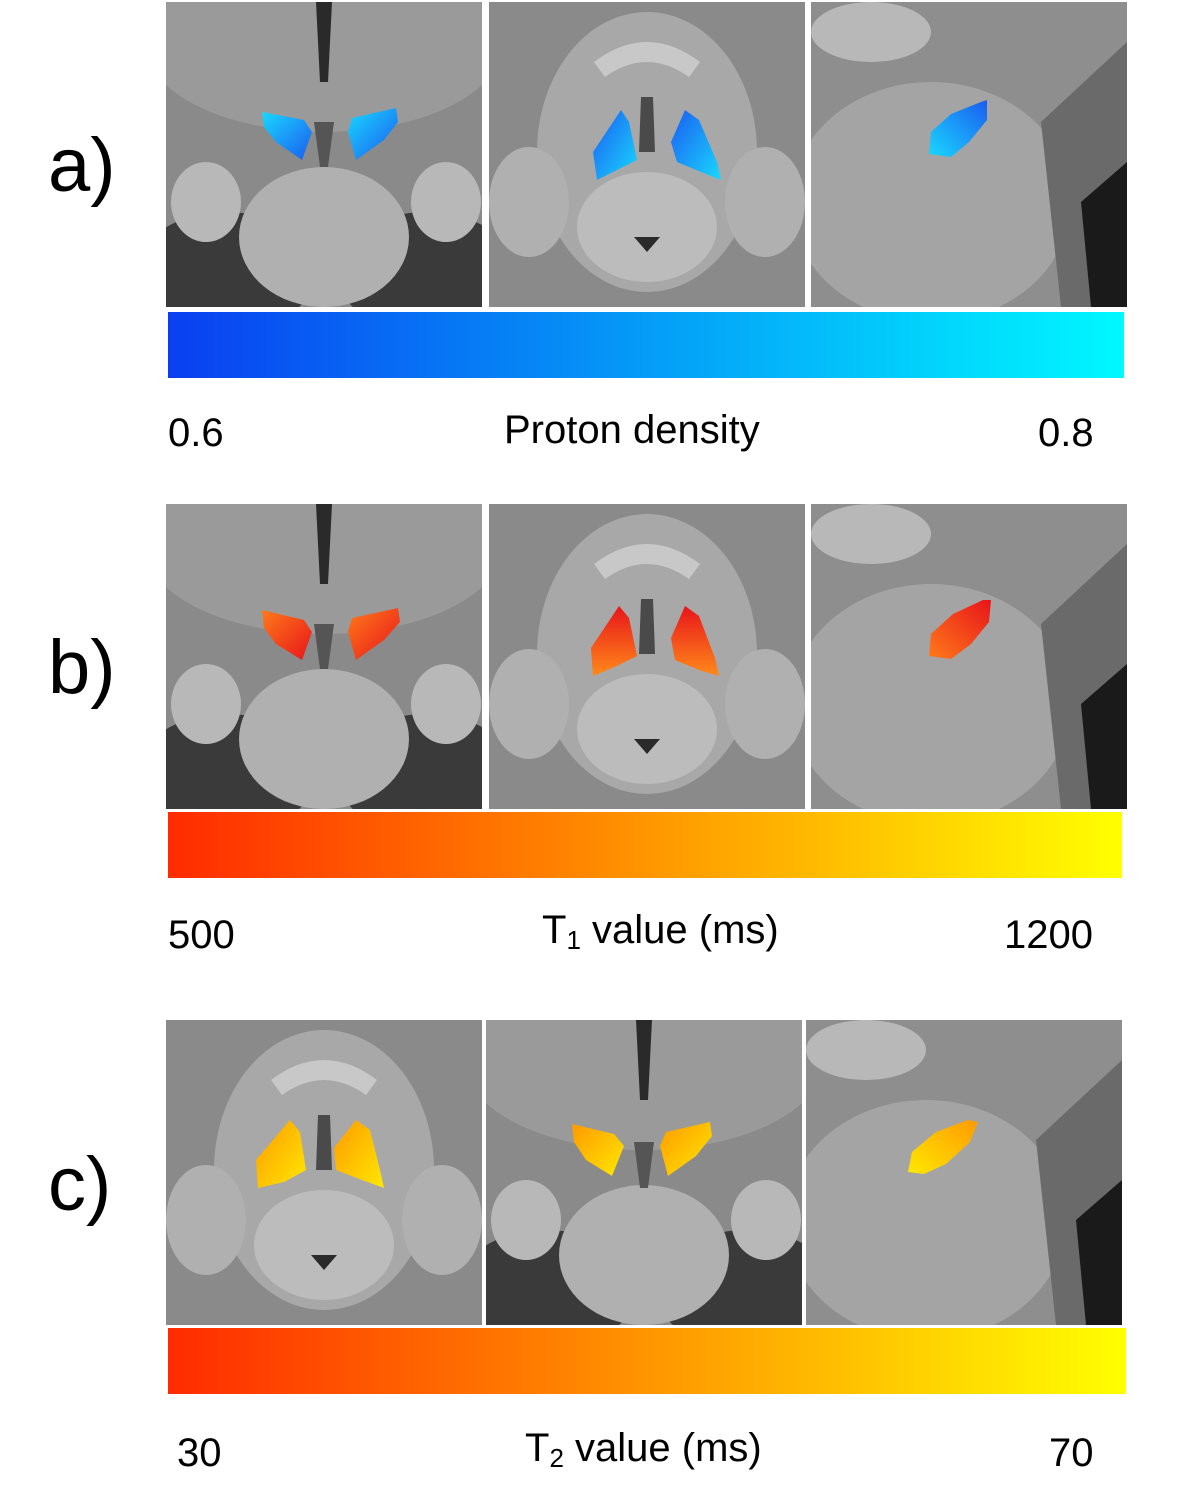 This screenshot has height=1507, width=1187. Describe the element at coordinates (647, 656) in the screenshot. I see `mri-axial-slice-b` at that location.